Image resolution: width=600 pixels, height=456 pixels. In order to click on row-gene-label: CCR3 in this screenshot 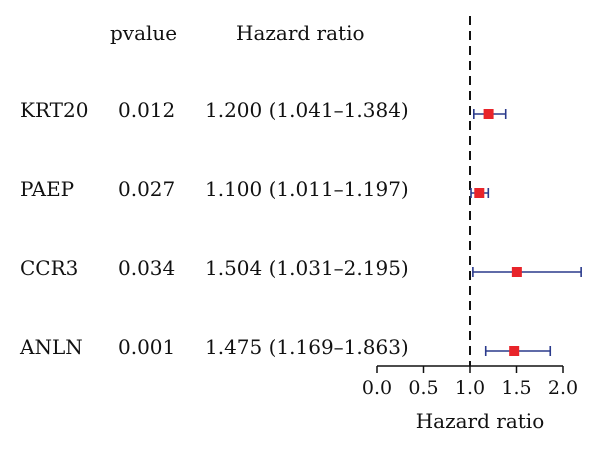, I will do `click(49, 268)`.